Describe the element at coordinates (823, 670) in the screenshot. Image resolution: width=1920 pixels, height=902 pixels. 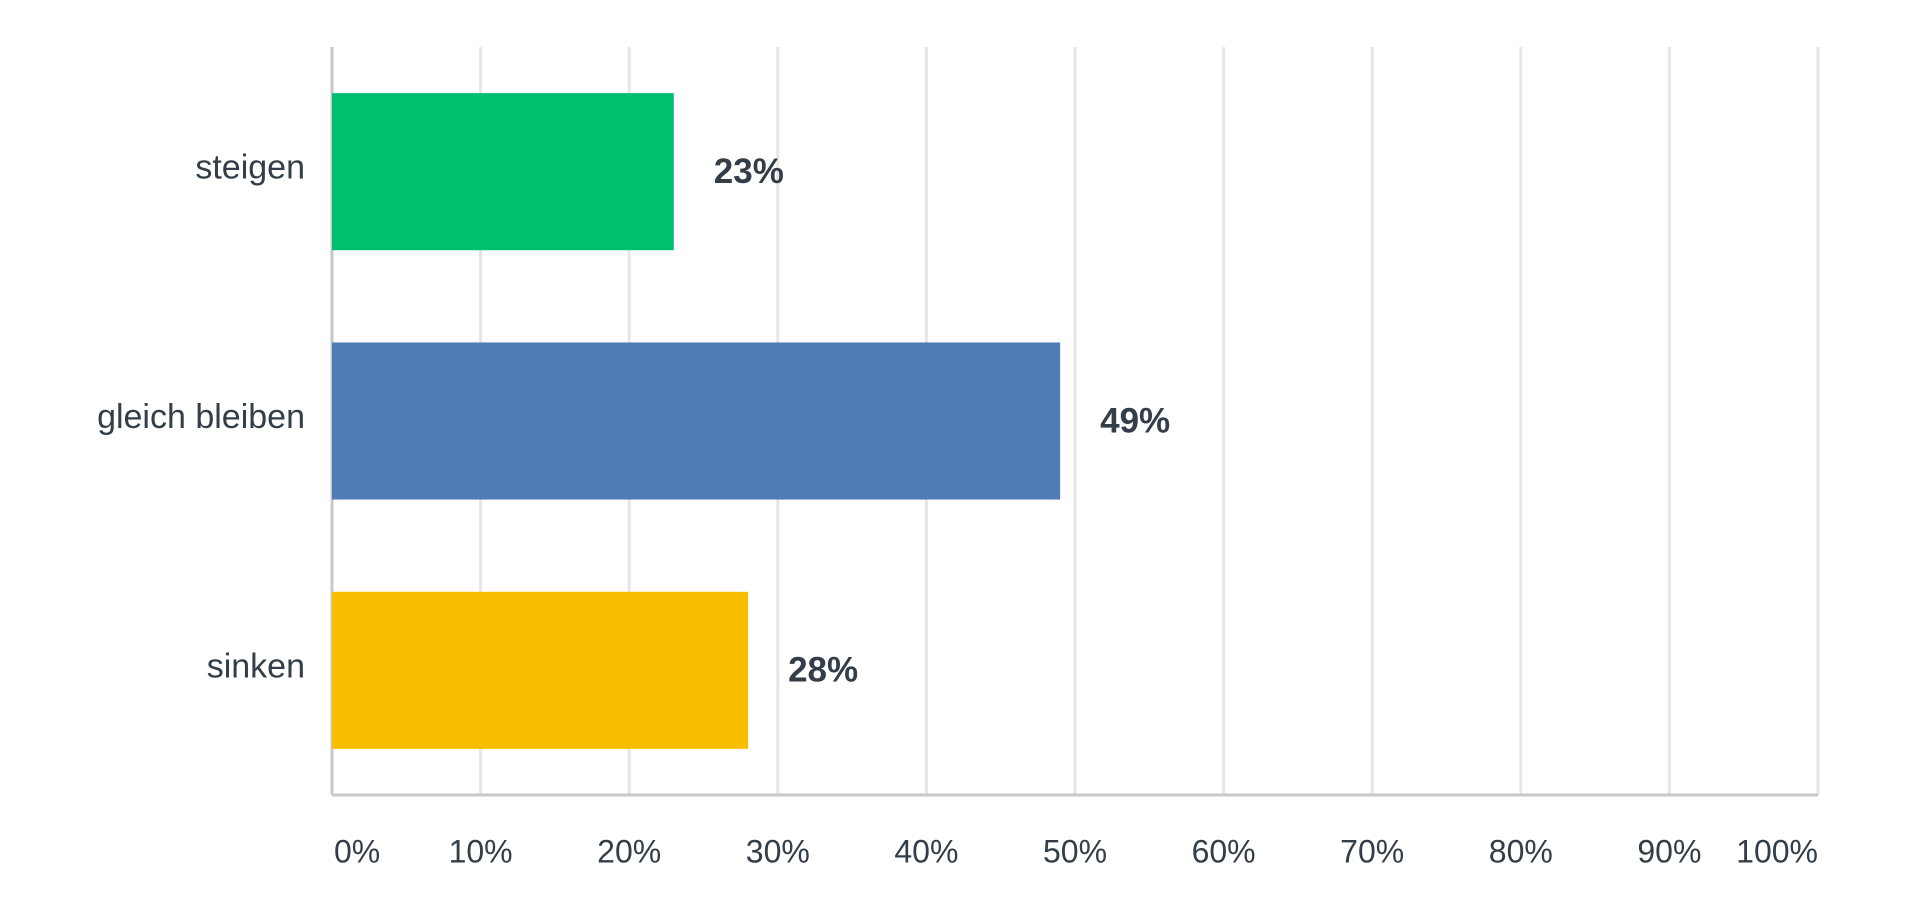
I see `data-label: 28%` at that location.